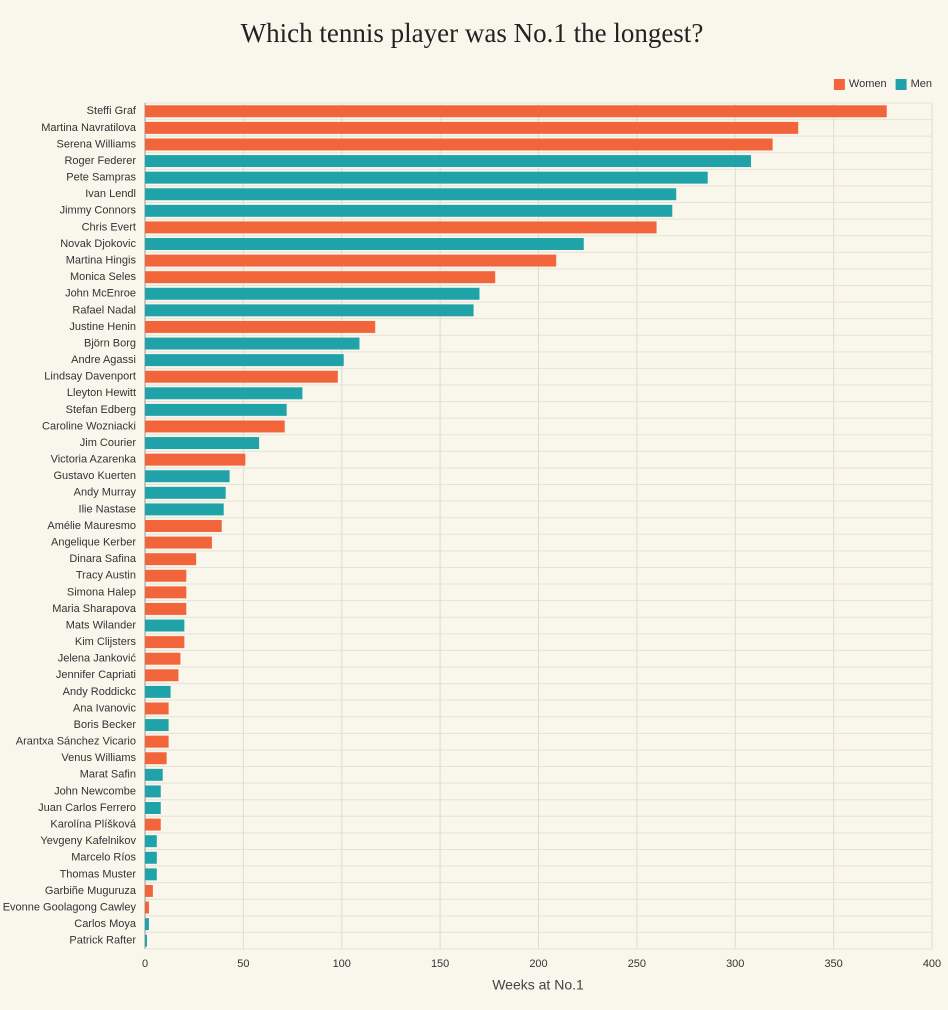 The height and width of the screenshot is (1010, 948). What do you see at coordinates (94, 476) in the screenshot?
I see `y-tick-label: Gustavo Kuerten` at bounding box center [94, 476].